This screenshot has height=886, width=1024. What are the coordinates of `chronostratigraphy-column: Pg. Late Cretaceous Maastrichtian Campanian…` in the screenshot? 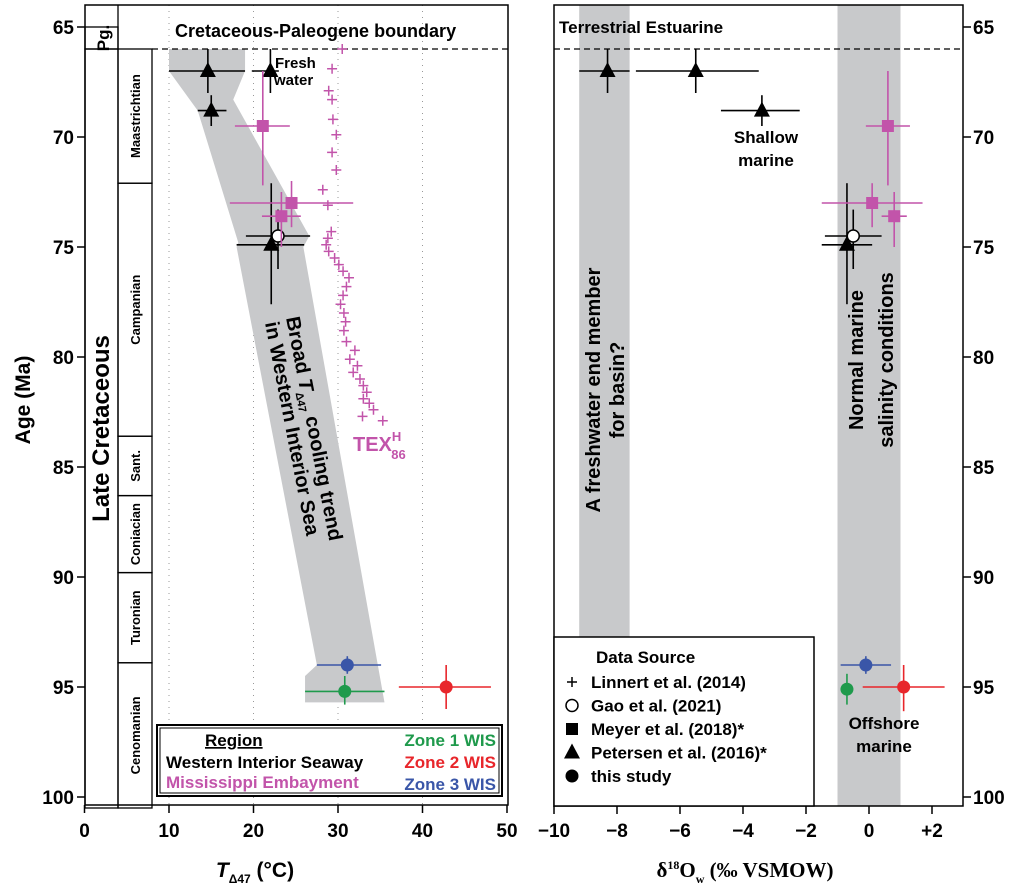 It's located at (118, 407).